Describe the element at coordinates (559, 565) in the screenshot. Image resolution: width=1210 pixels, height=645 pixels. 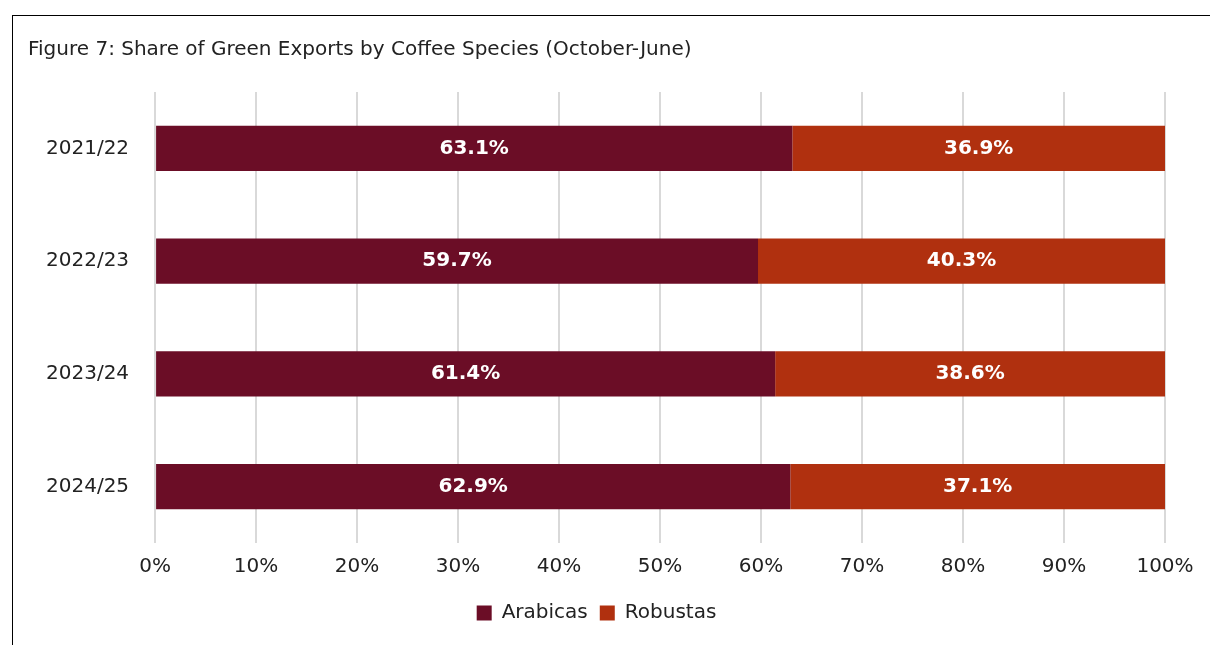
I see `x-tick-label: 40%` at that location.